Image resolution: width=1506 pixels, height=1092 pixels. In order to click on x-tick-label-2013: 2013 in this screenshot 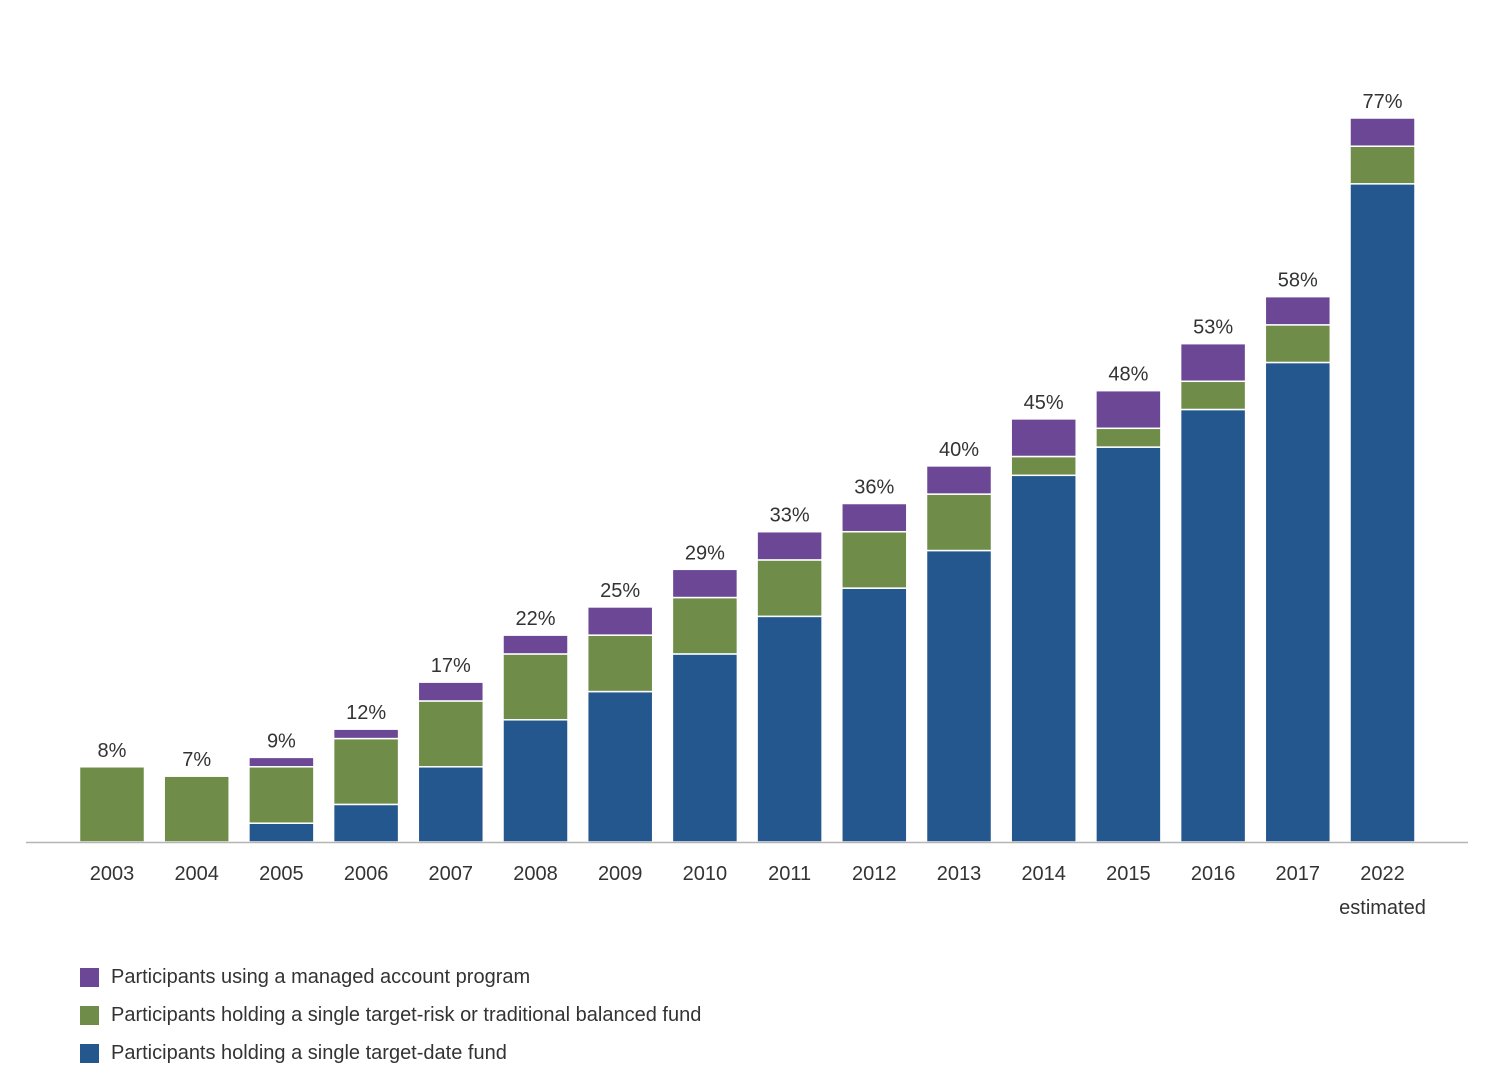, I will do `click(959, 874)`.